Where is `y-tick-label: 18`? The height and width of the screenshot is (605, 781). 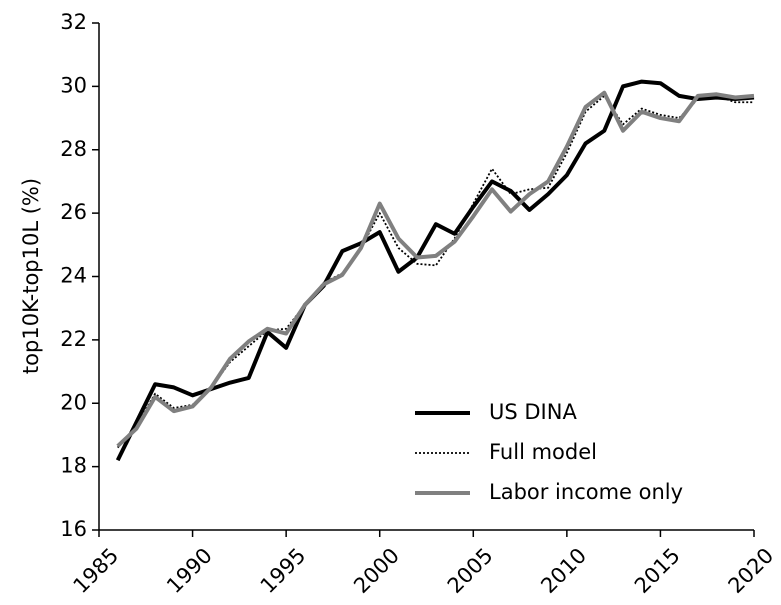 y-tick-label: 18 is located at coordinates (73, 466).